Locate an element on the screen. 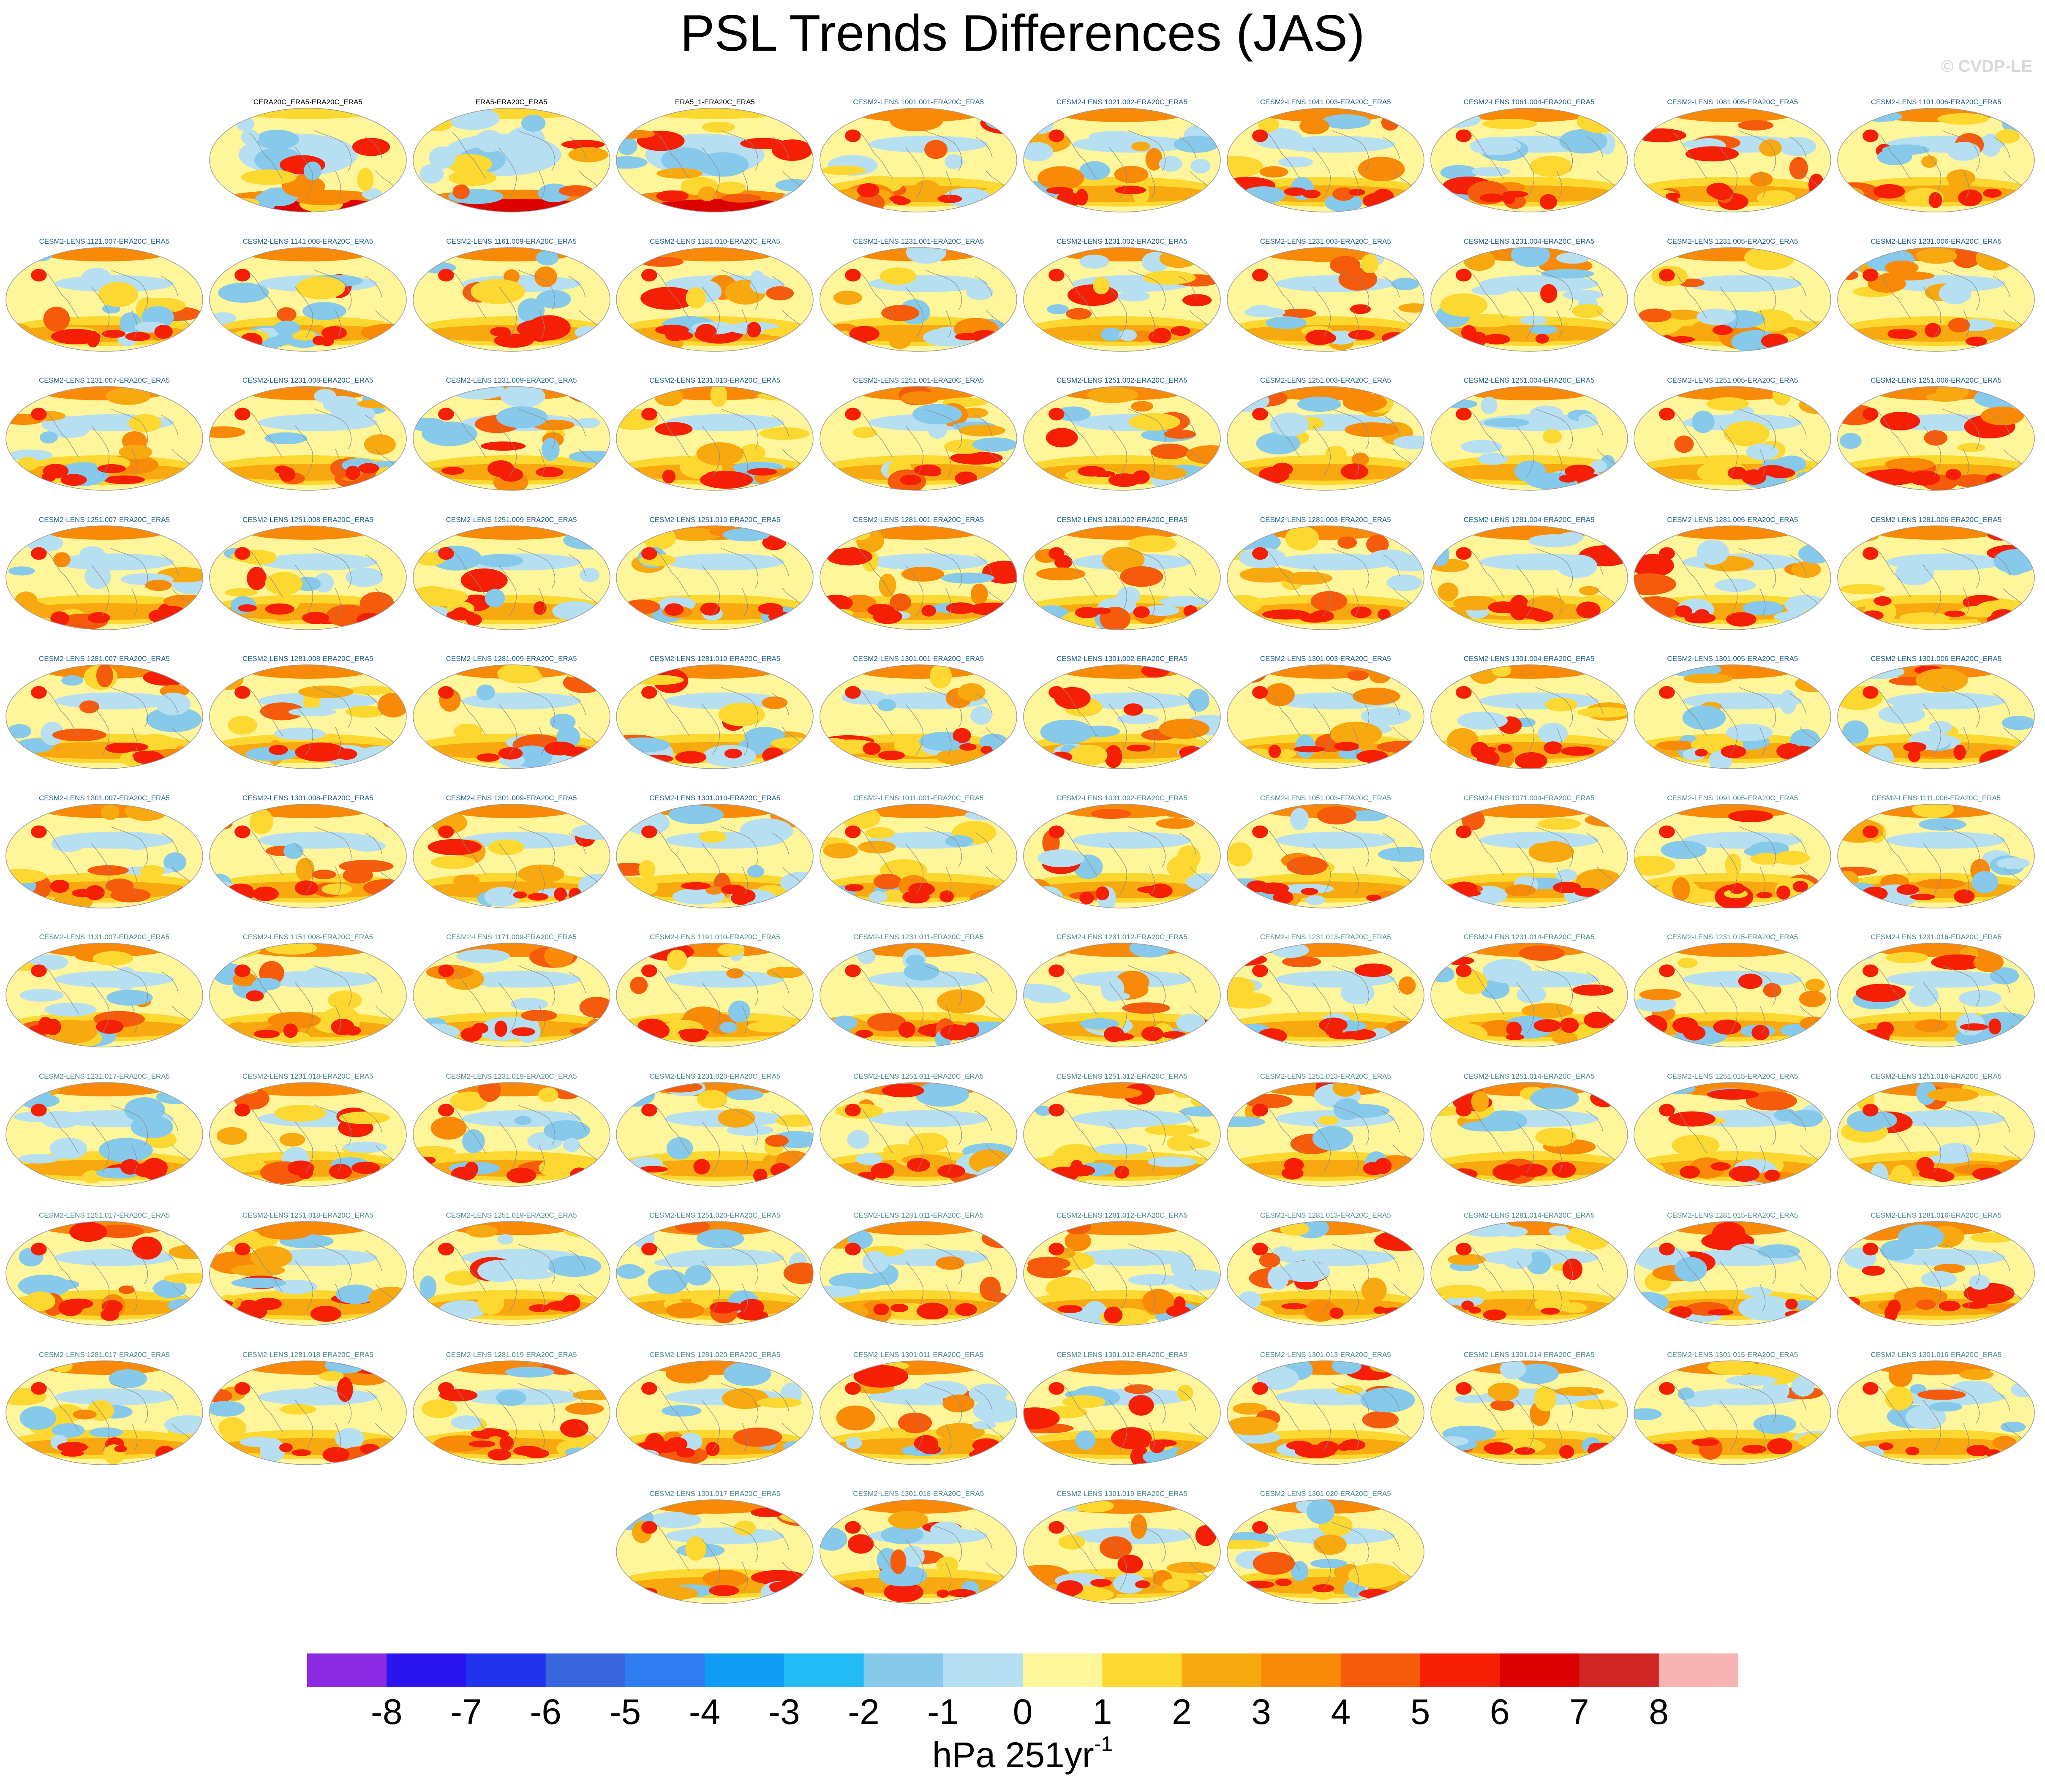 The width and height of the screenshot is (2045, 1792). map-panel: CESM2-LENS 1231.015-ERA20C_ERA5 is located at coordinates (1732, 1001).